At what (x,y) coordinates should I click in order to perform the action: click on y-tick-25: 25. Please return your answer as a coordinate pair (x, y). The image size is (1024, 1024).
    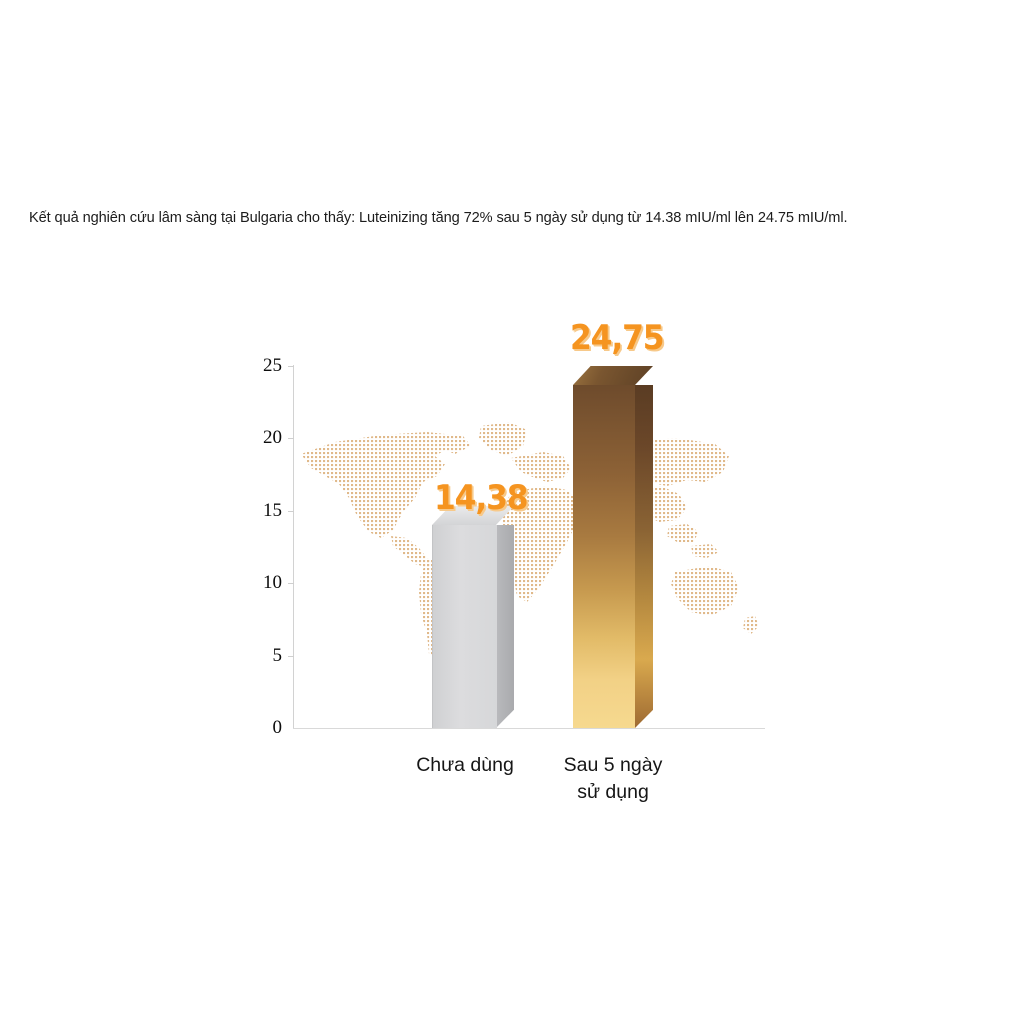
    Looking at the image, I should click on (141, 365).